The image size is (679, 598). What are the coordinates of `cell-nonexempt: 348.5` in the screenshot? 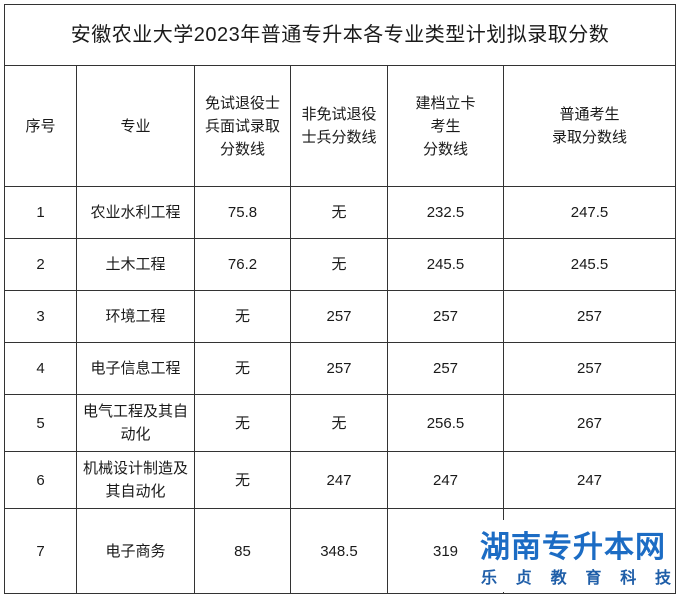 It's located at (339, 551).